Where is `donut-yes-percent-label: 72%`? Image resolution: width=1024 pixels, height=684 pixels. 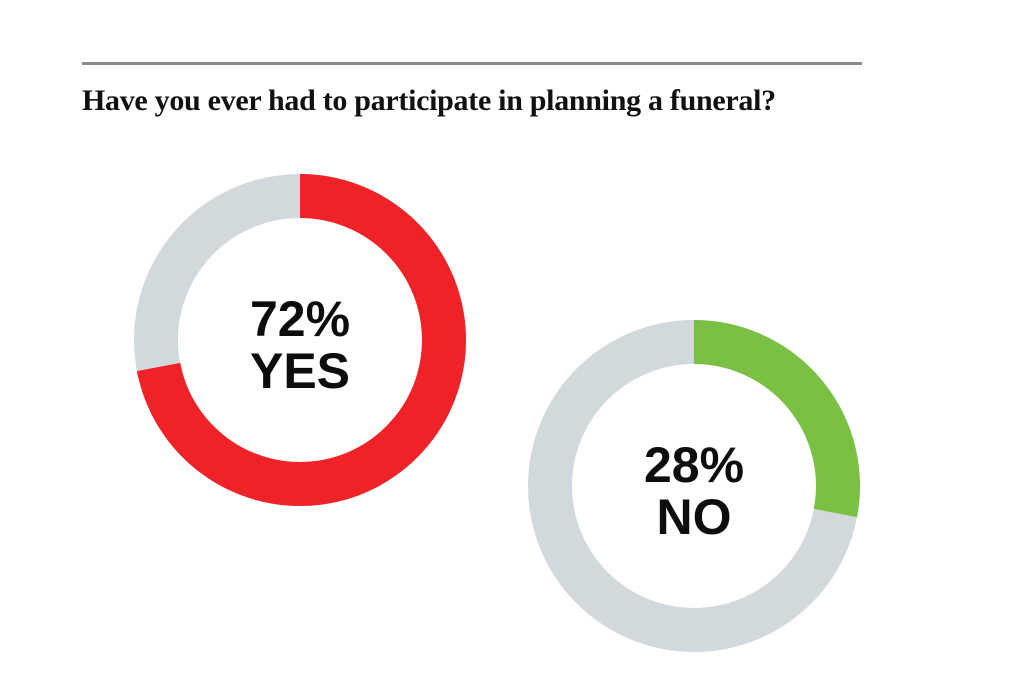
donut-yes-percent-label: 72% is located at coordinates (300, 319).